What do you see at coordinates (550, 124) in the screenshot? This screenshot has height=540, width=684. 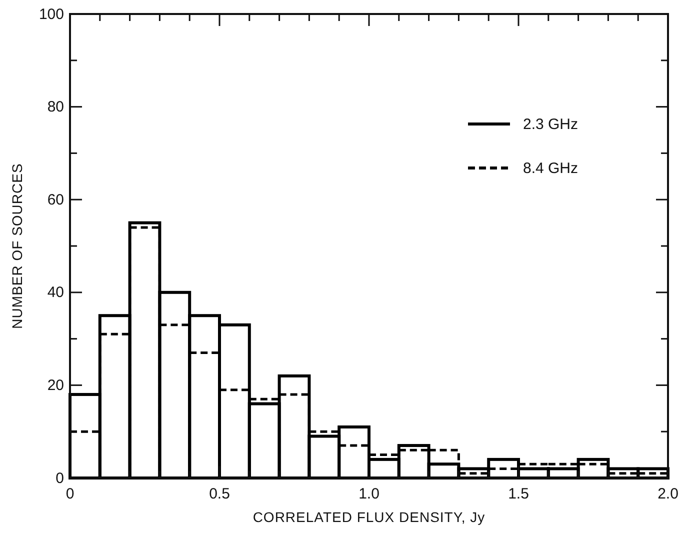 I see `legend-label: 2.3 GHz` at bounding box center [550, 124].